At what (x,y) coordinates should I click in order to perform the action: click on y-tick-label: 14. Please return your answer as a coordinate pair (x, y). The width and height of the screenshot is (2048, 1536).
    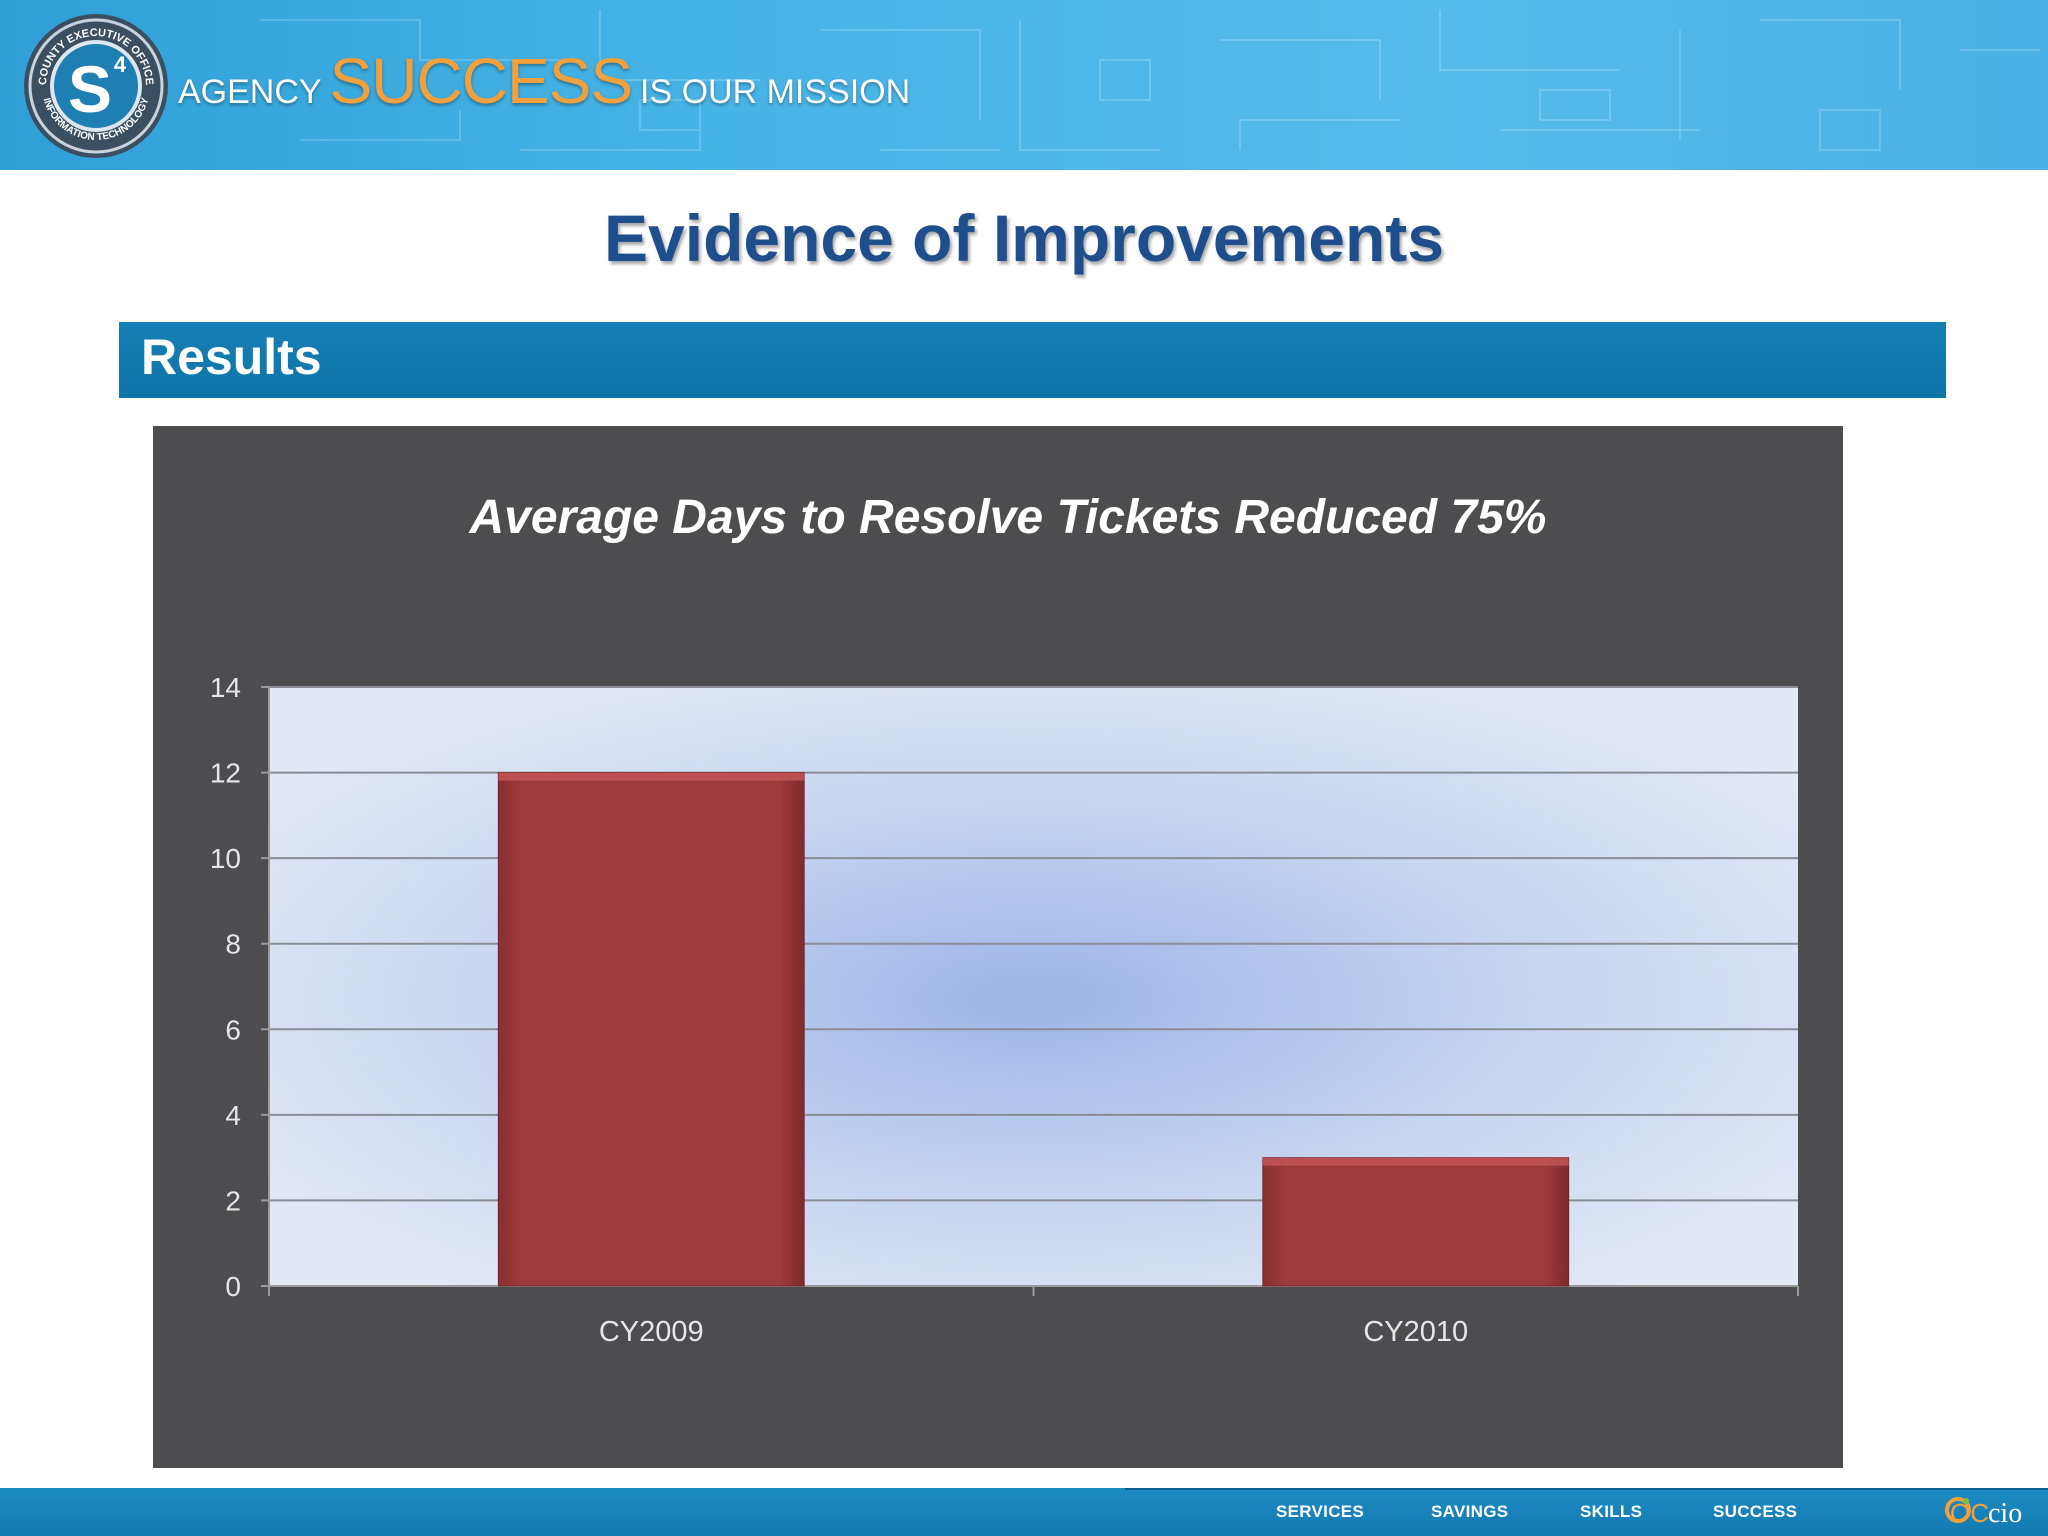
    Looking at the image, I should click on (225, 687).